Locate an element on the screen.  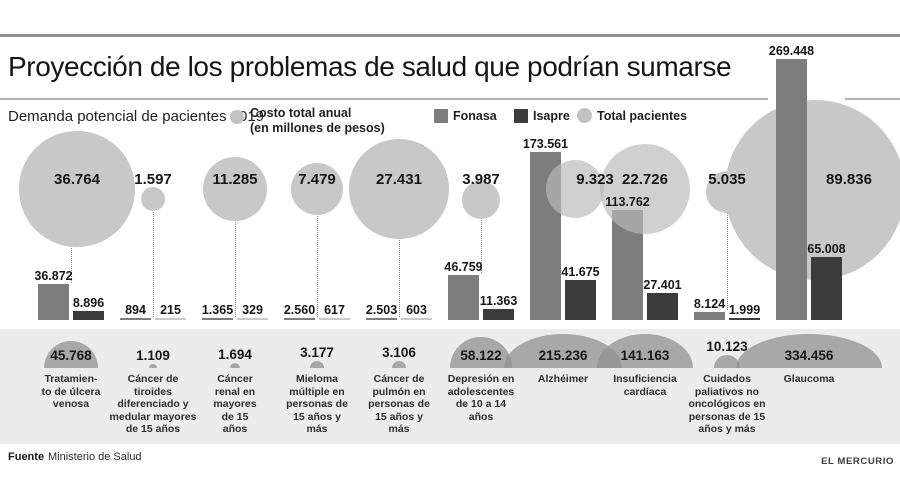
legend-isapre-label: Isapre is located at coordinates (551, 116).